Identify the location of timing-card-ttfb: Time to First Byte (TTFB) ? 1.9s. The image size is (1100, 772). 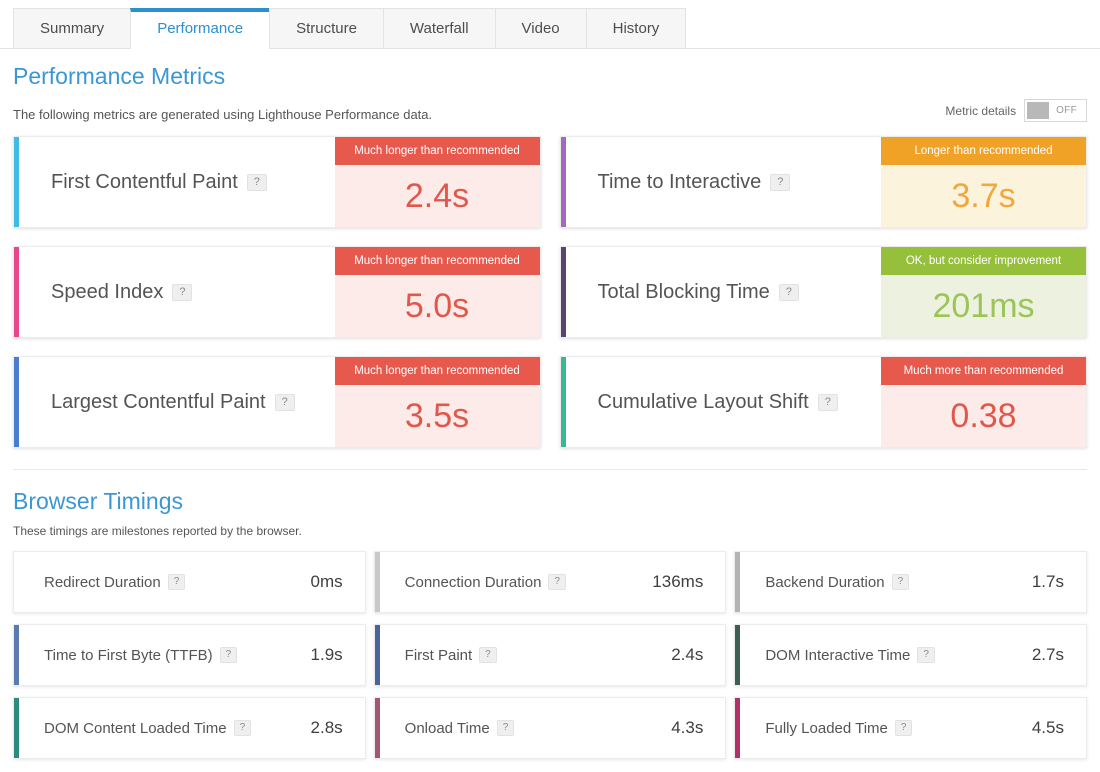
(189, 655).